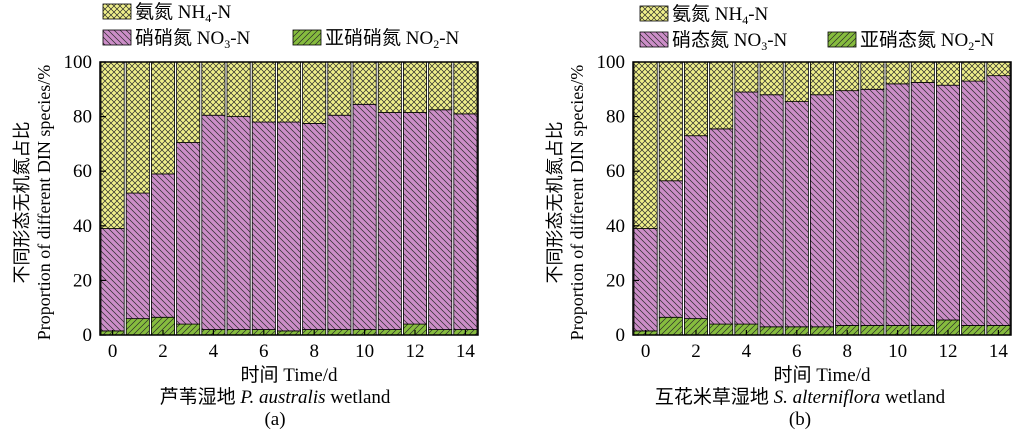 Image resolution: width=1013 pixels, height=430 pixels. What do you see at coordinates (800, 419) in the screenshot?
I see `panel-letter: (b)` at bounding box center [800, 419].